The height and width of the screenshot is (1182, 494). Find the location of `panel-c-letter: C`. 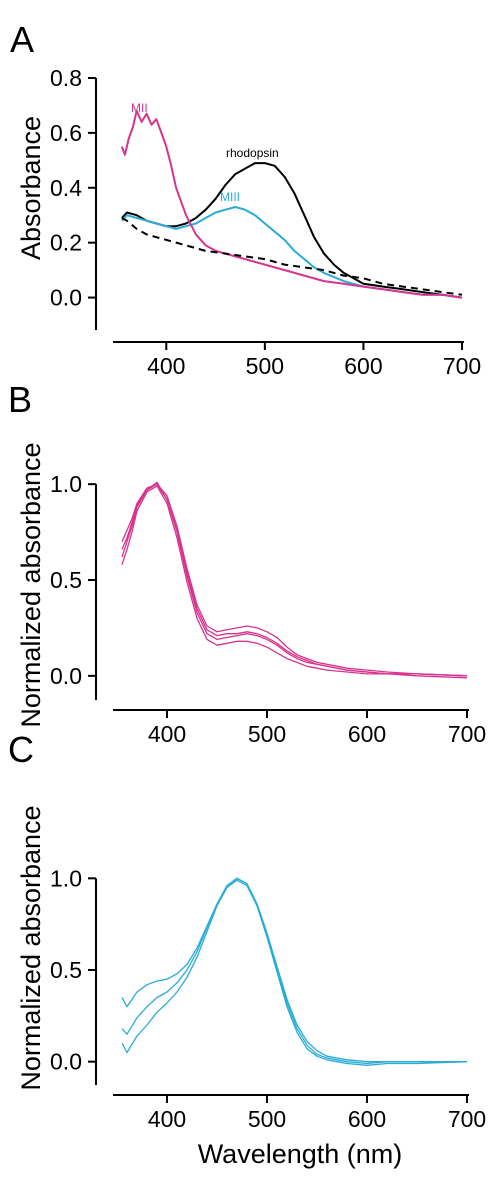

panel-c-letter: C is located at coordinates (21, 749).